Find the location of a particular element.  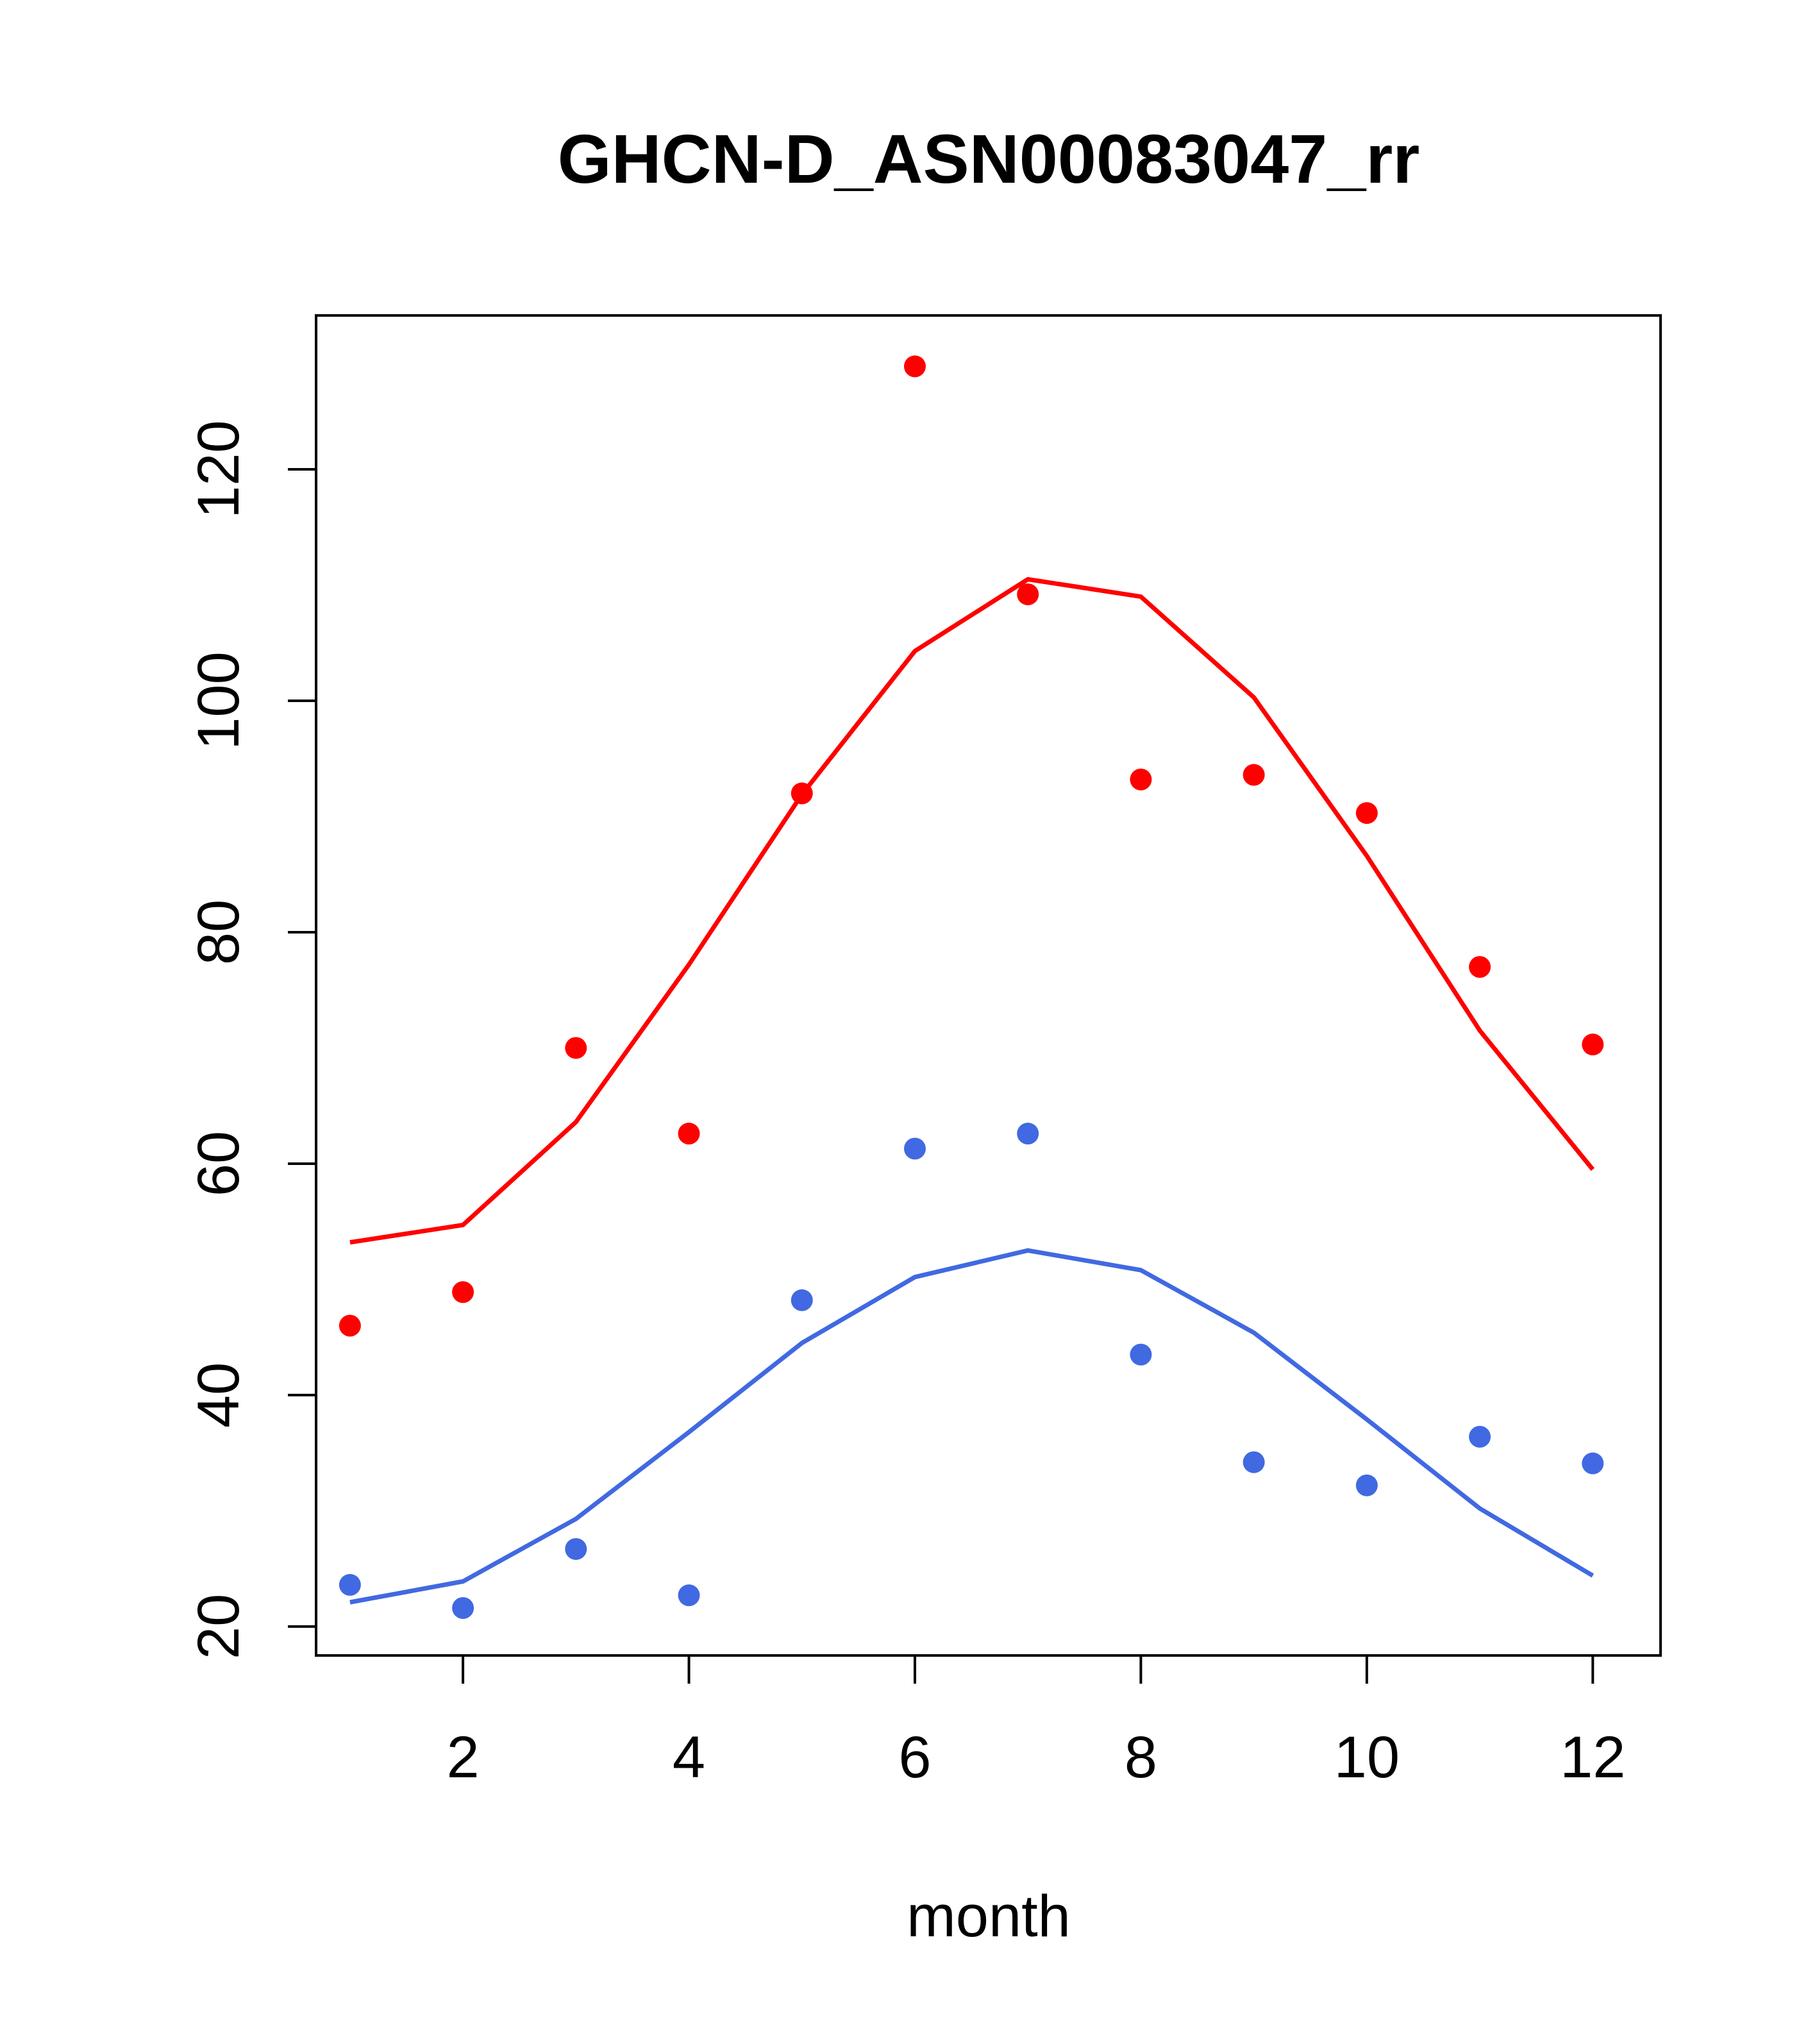

y-tick-label: 120 is located at coordinates (219, 469).